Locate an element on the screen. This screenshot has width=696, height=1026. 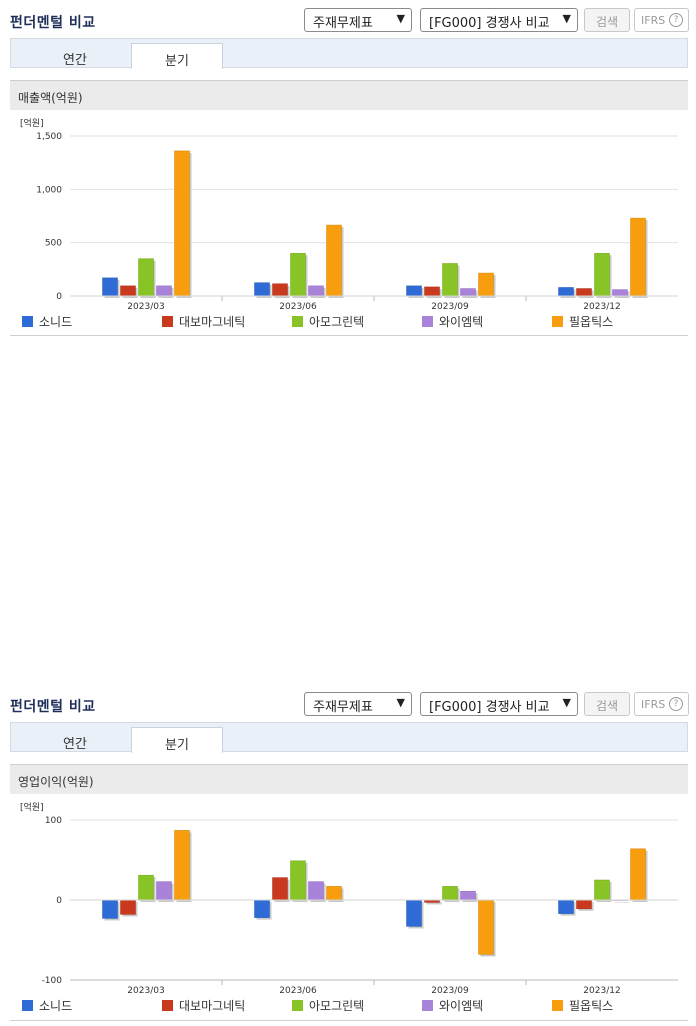
x-tick-label: 2023/03 is located at coordinates (145, 991).